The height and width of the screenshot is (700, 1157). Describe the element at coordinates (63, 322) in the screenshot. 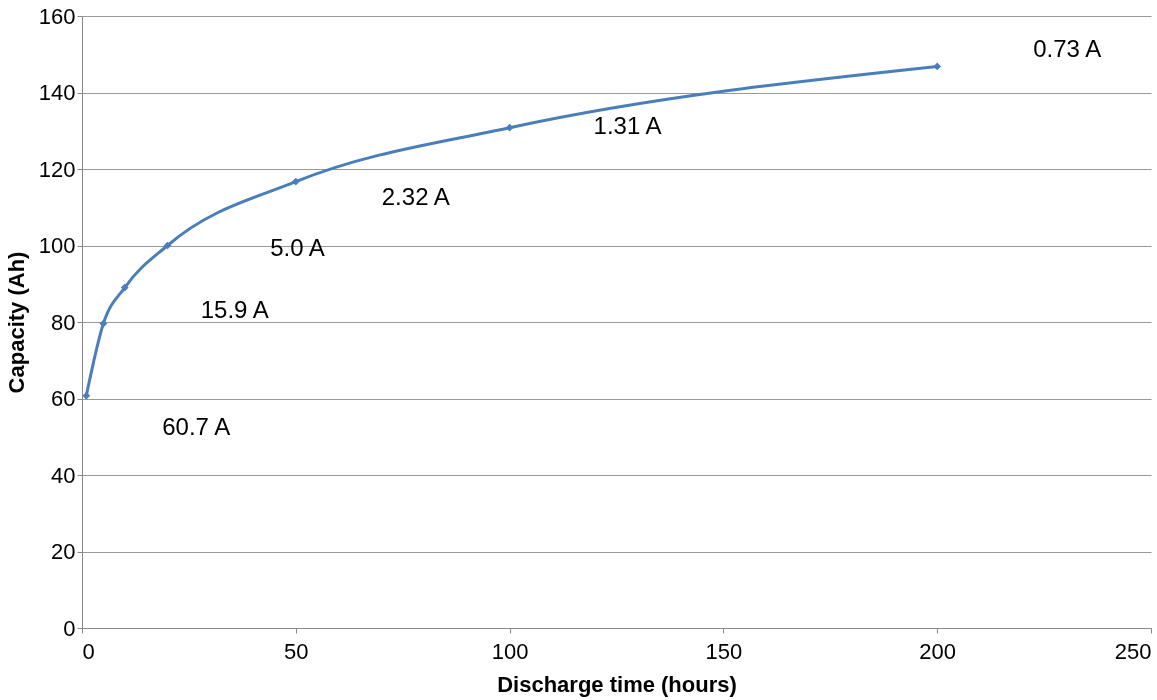

I see `y-tick-label: 80` at that location.